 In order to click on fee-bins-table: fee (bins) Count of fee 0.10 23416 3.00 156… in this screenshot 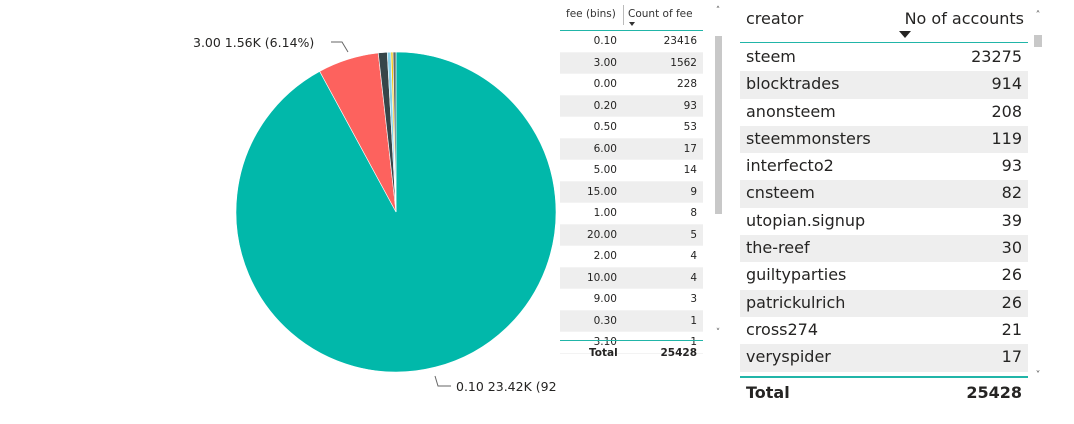, I will do `click(643, 183)`.